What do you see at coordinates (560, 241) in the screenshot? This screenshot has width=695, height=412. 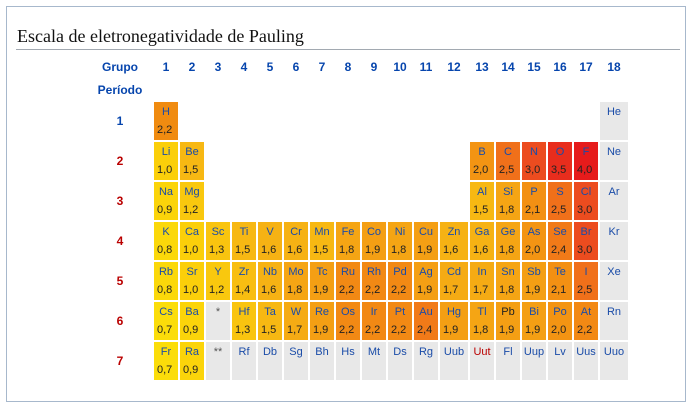 I see `element-cell-Se: Se 2,4` at bounding box center [560, 241].